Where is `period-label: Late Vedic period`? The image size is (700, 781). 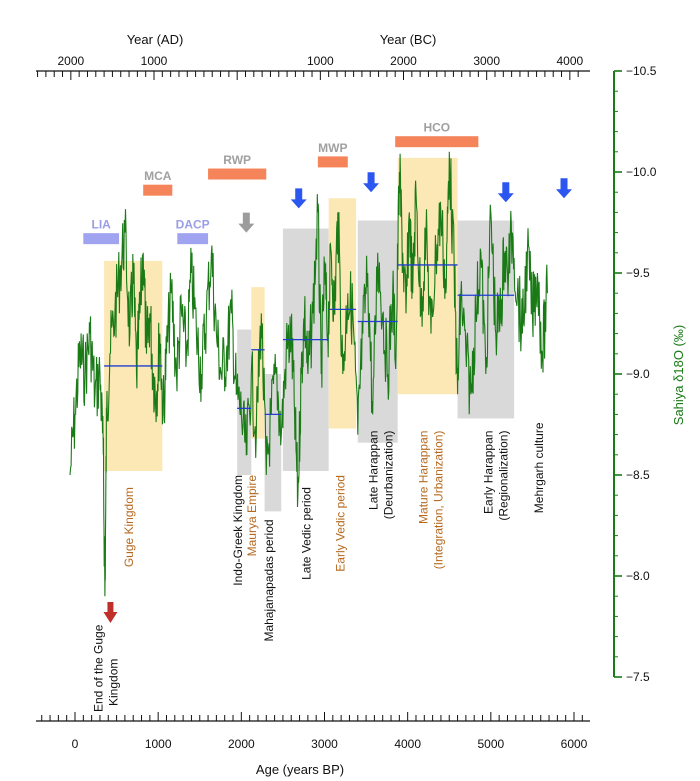 period-label: Late Vedic period is located at coordinates (306, 533).